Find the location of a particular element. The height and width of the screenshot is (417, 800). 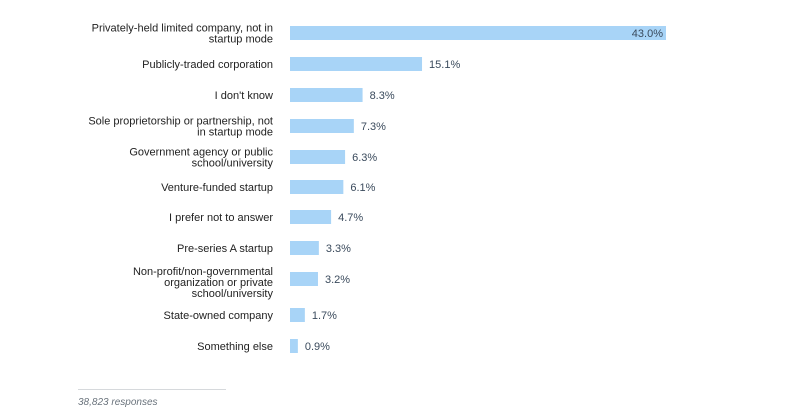

value-label-8: 3.2% is located at coordinates (337, 280).